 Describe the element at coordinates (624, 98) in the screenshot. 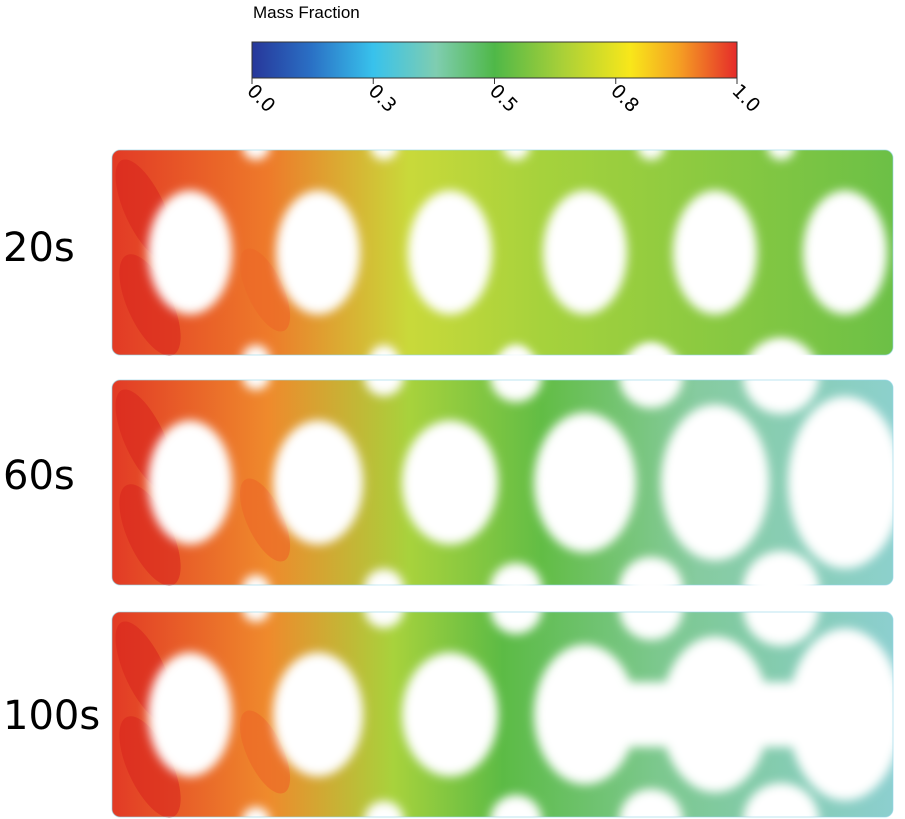

I see `colorbar-tick-label: 0.8` at that location.